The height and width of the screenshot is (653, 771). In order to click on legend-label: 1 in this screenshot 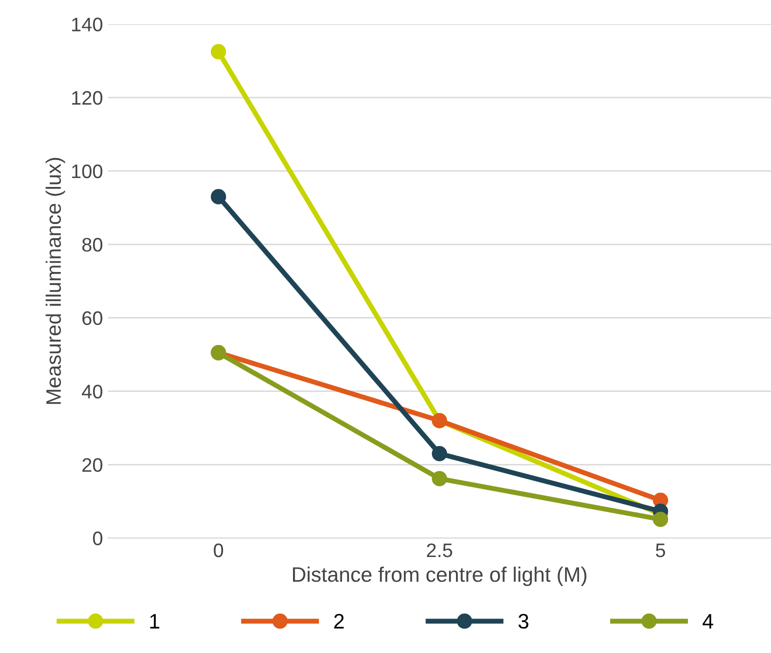, I will do `click(155, 621)`.